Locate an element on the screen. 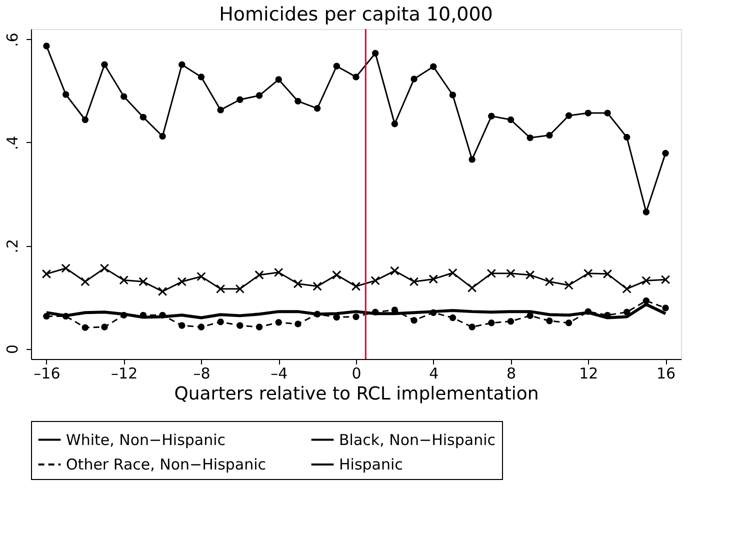  y-tick-label: .2 is located at coordinates (13, 246).